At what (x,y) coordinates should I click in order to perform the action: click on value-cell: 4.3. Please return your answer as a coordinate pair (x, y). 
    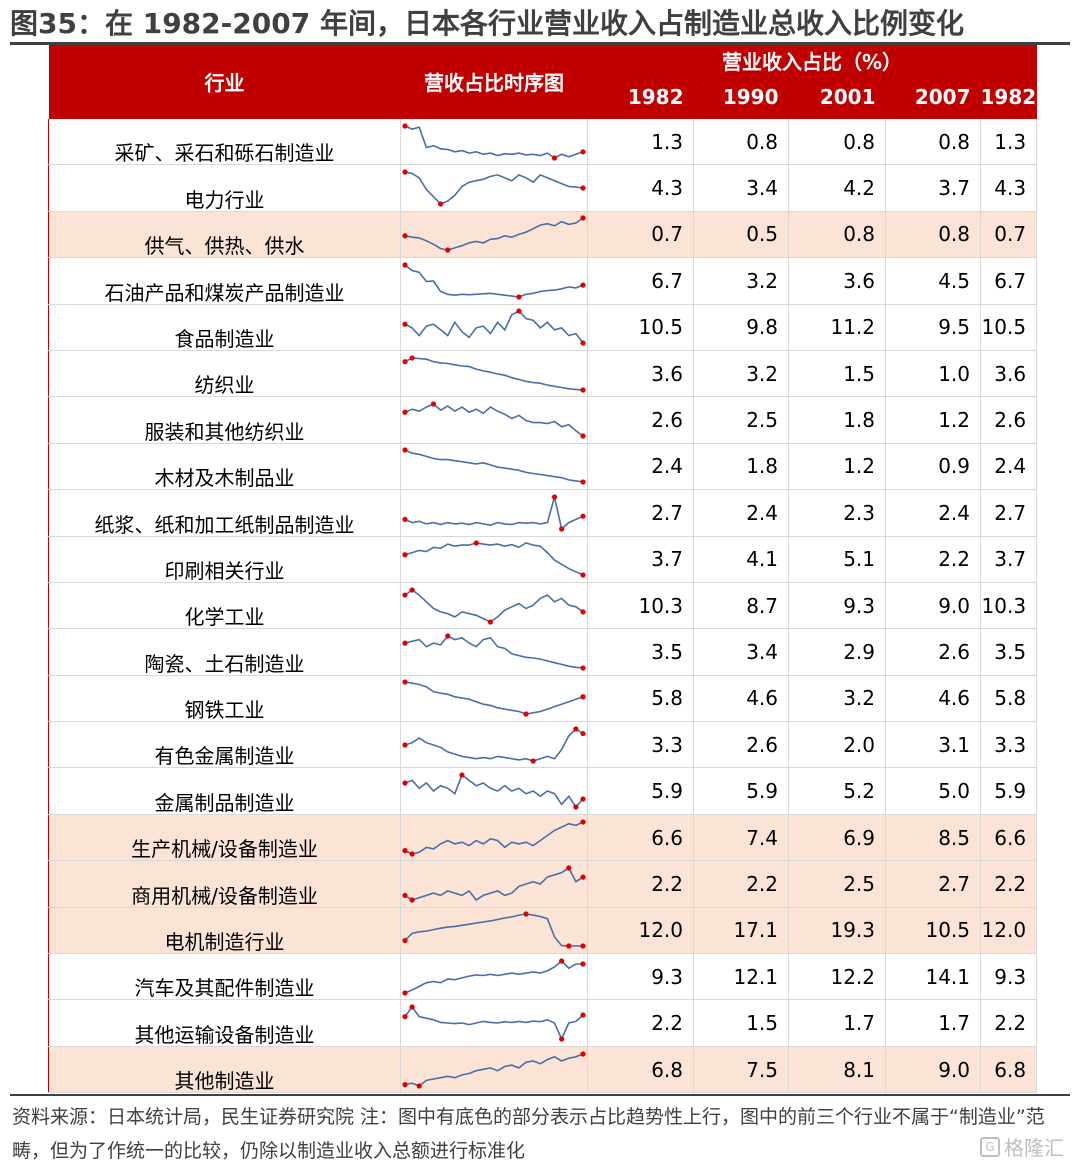
    Looking at the image, I should click on (640, 188).